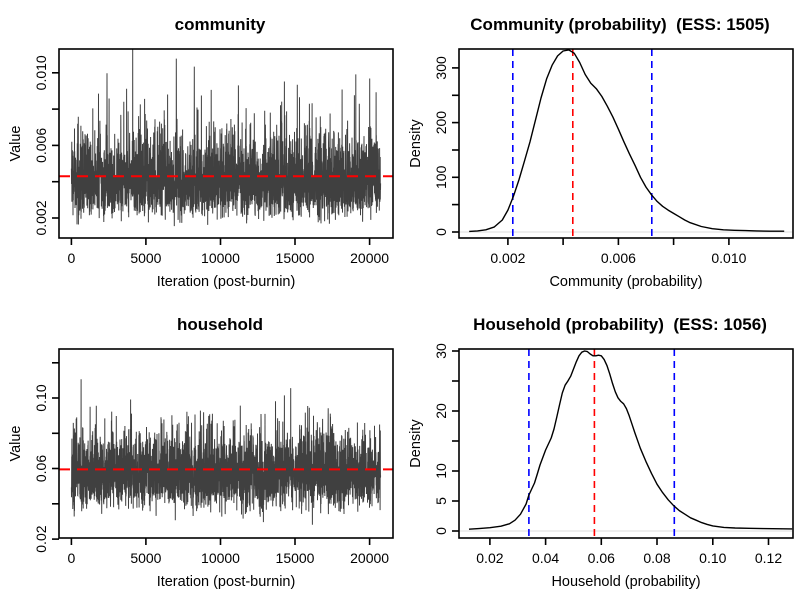  What do you see at coordinates (618, 258) in the screenshot?
I see `x-tick-label: 0.006` at bounding box center [618, 258].